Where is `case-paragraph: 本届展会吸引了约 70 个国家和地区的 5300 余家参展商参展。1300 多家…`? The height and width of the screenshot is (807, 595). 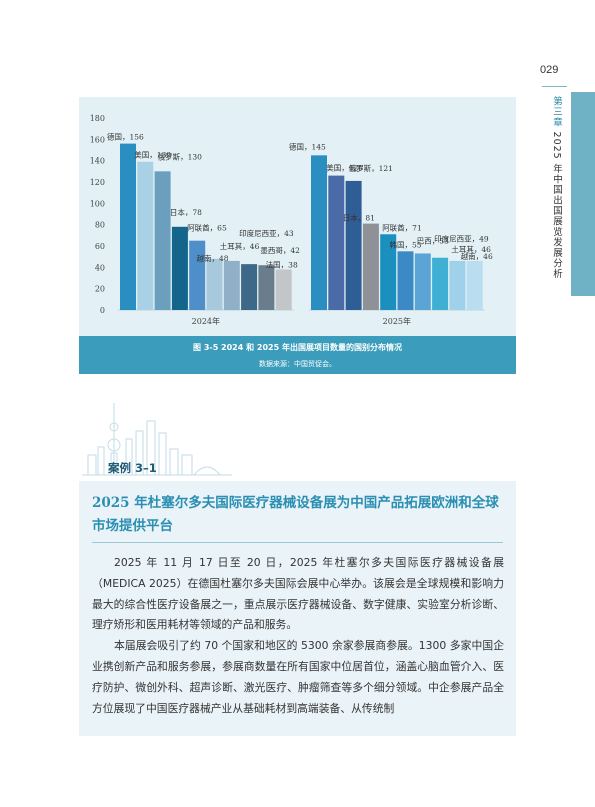 case-paragraph: 本届展会吸引了约 70 个国家和地区的 5300 余家参展商参展。1300 多家… is located at coordinates (298, 677).